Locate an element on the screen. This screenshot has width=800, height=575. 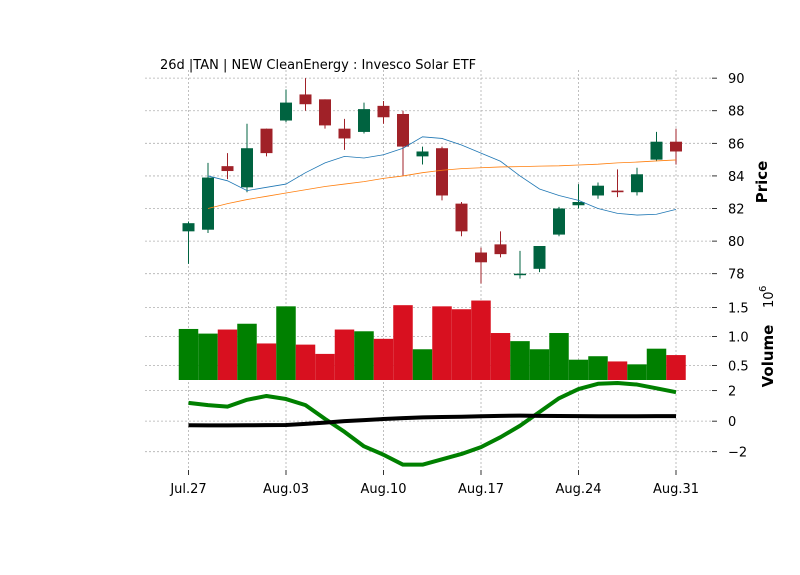
indicator-tick-label: 0 is located at coordinates (732, 422).